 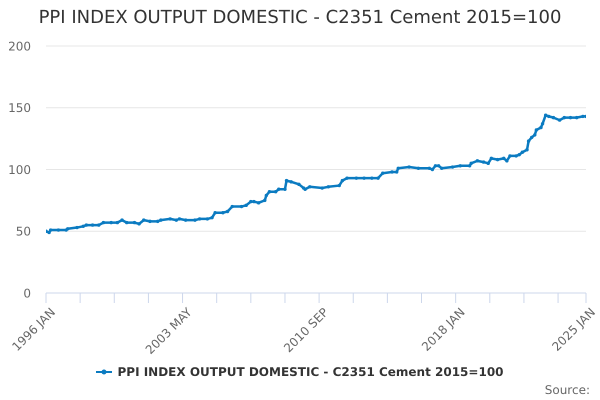 What do you see at coordinates (300, 18) in the screenshot?
I see `chart-title: PPI INDEX OUTPUT DOMESTIC - C2351 Cement 2015=100` at bounding box center [300, 18].